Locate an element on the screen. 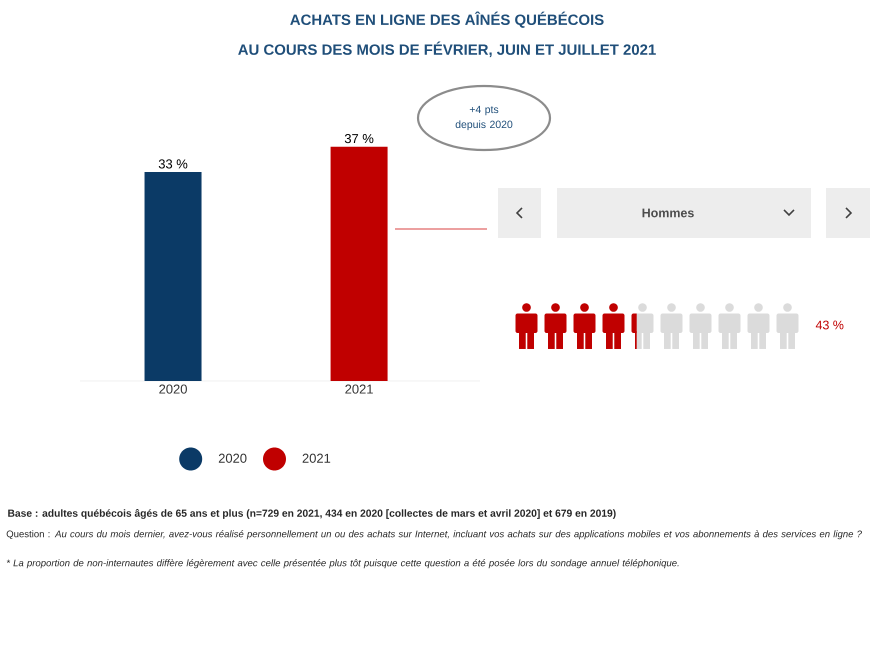  data-label: 33 % is located at coordinates (173, 163).